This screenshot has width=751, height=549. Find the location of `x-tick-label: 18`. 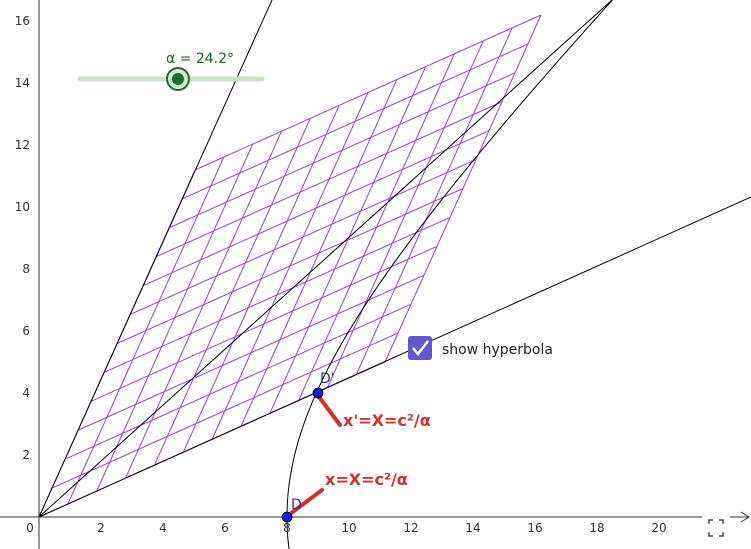

x-tick-label: 18 is located at coordinates (596, 528).